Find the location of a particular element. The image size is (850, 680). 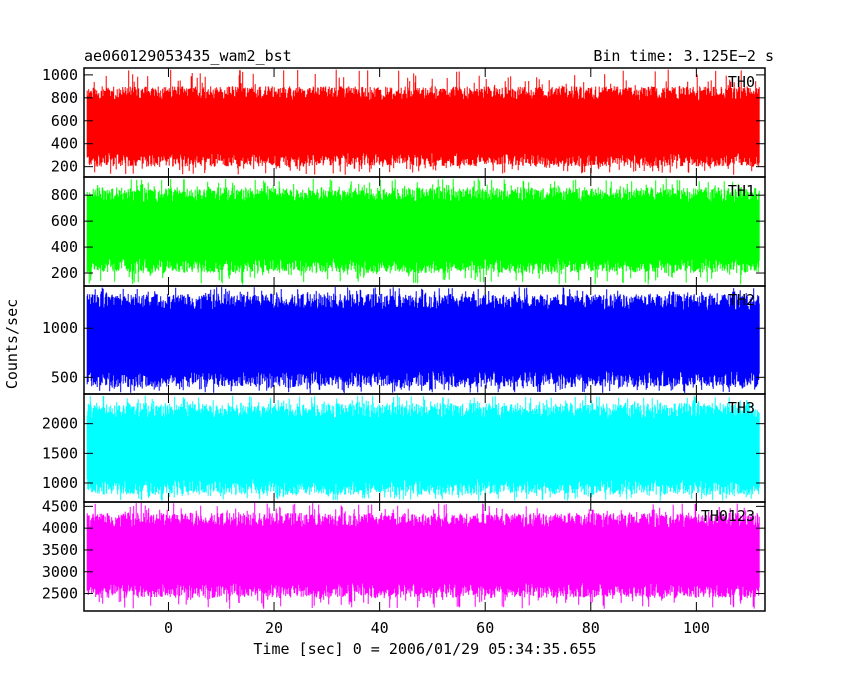

series-th3 is located at coordinates (423, 448).